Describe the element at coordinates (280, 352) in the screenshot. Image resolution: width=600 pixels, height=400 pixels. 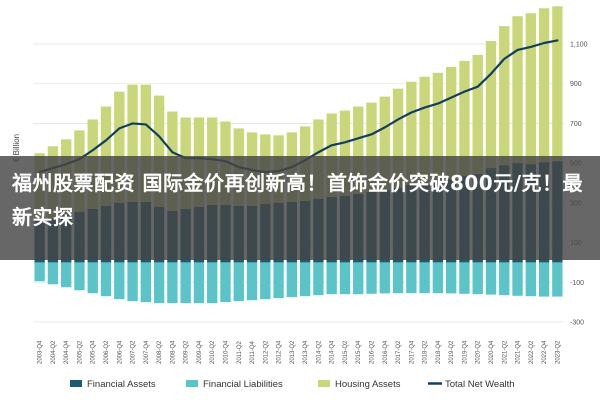
I see `x-tick-label: 2012-Q4` at that location.